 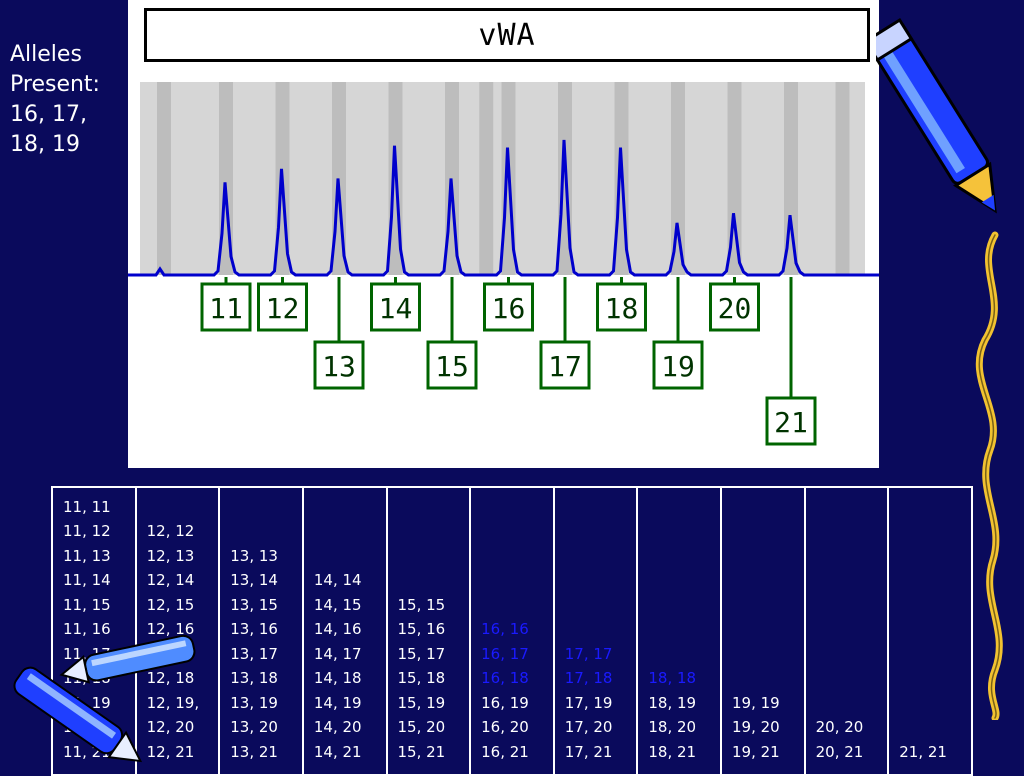 What do you see at coordinates (104, 698) in the screenshot?
I see `crayon-icon` at bounding box center [104, 698].